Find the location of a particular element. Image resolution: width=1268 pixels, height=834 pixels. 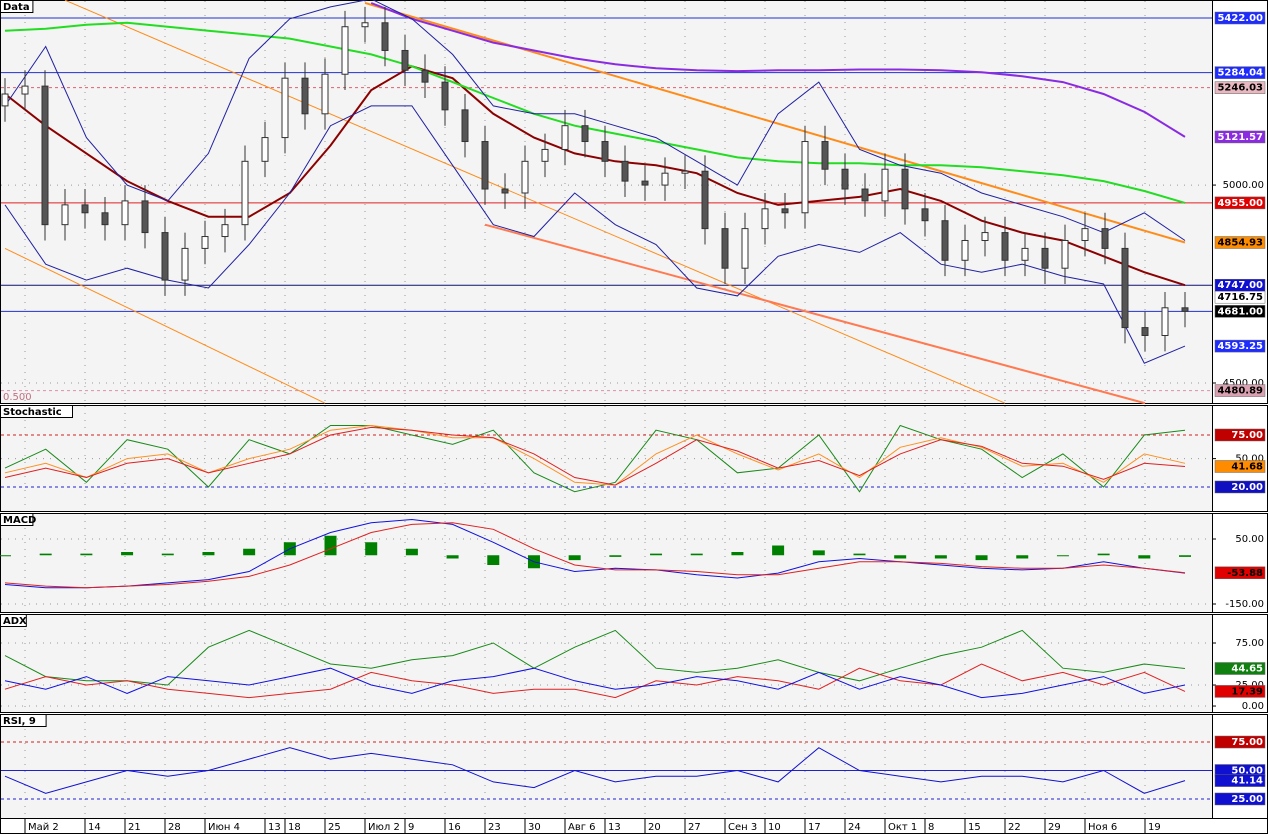

panel-title: MACD is located at coordinates (19, 520).